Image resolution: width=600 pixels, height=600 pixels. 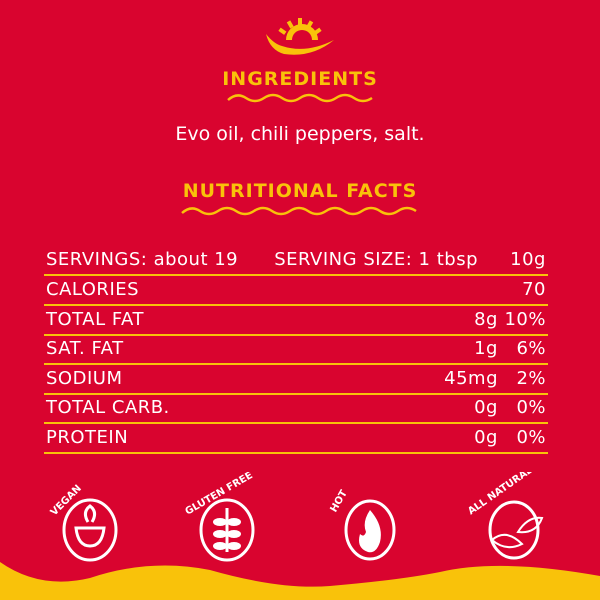 I want to click on wave-footer, so click(x=300, y=581).